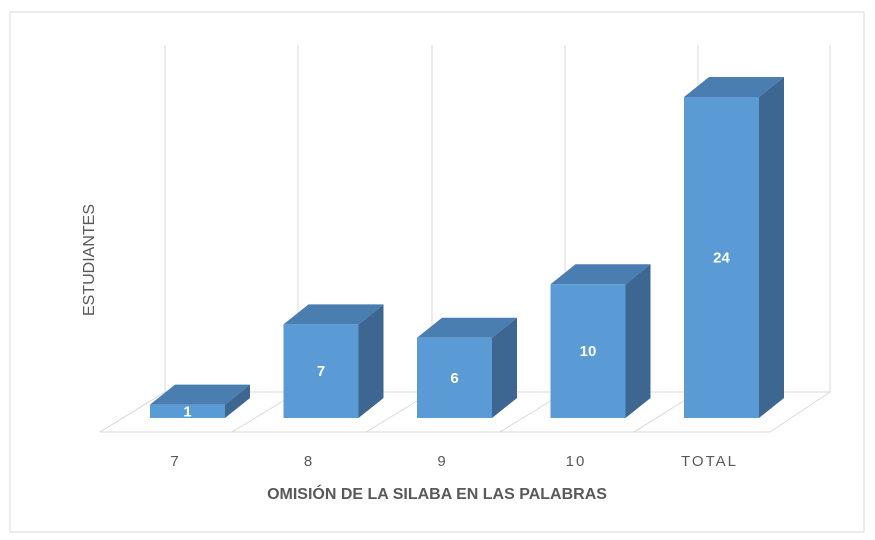 Image resolution: width=875 pixels, height=540 pixels. What do you see at coordinates (437, 493) in the screenshot?
I see `x-axis-title: OMISIÓN DE LA SILABA EN LAS PALABRAS` at bounding box center [437, 493].